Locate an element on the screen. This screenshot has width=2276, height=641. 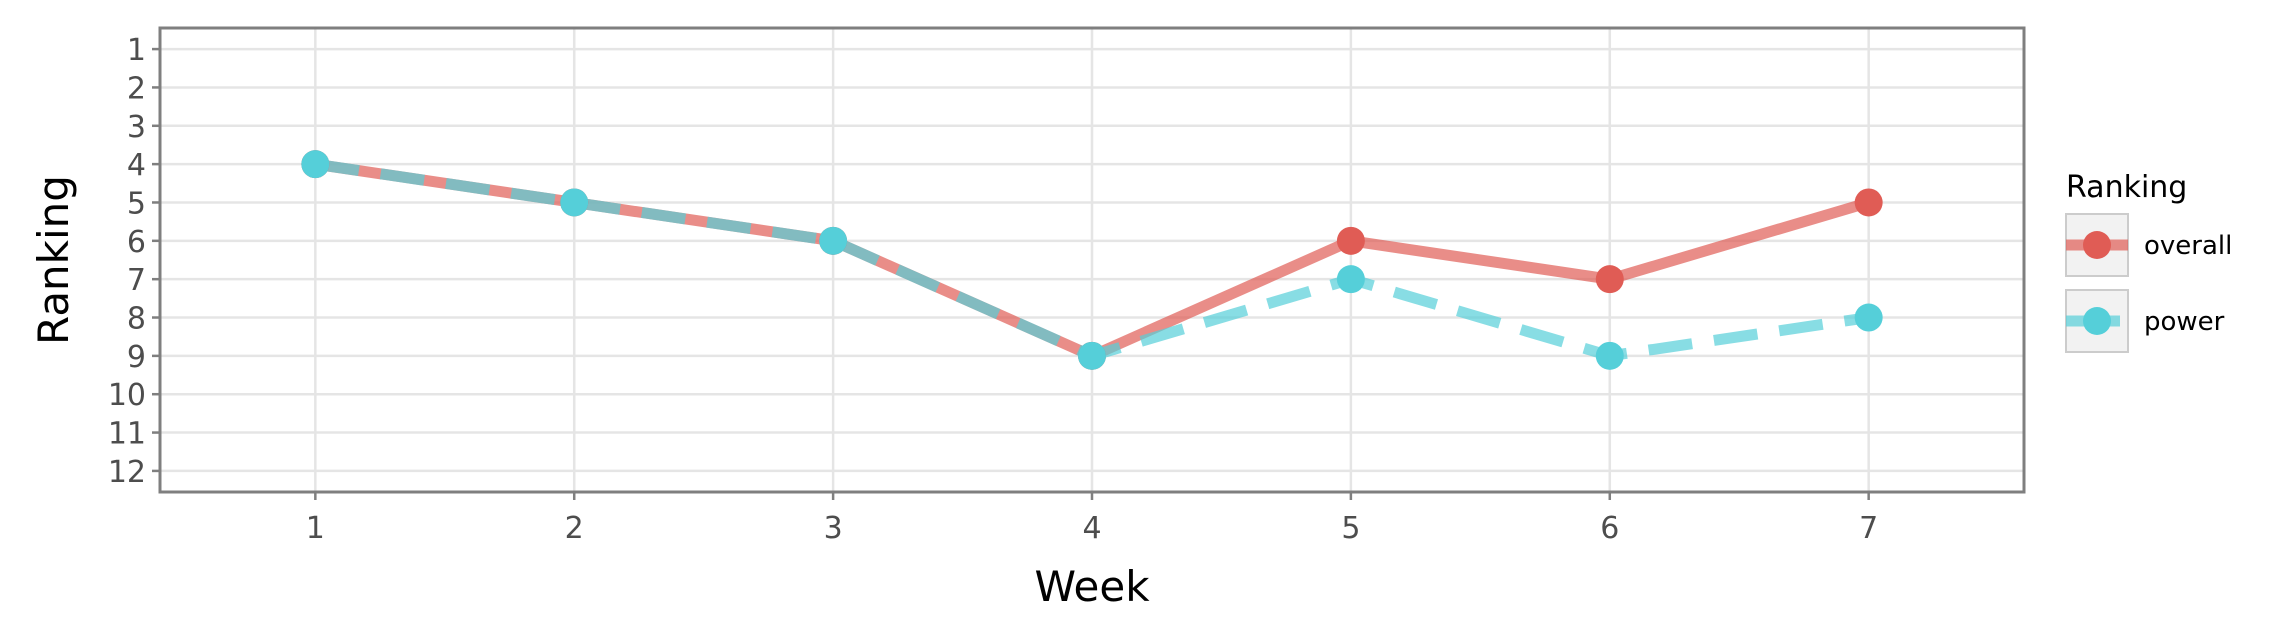
y-tick-label: 10 is located at coordinates (127, 395).